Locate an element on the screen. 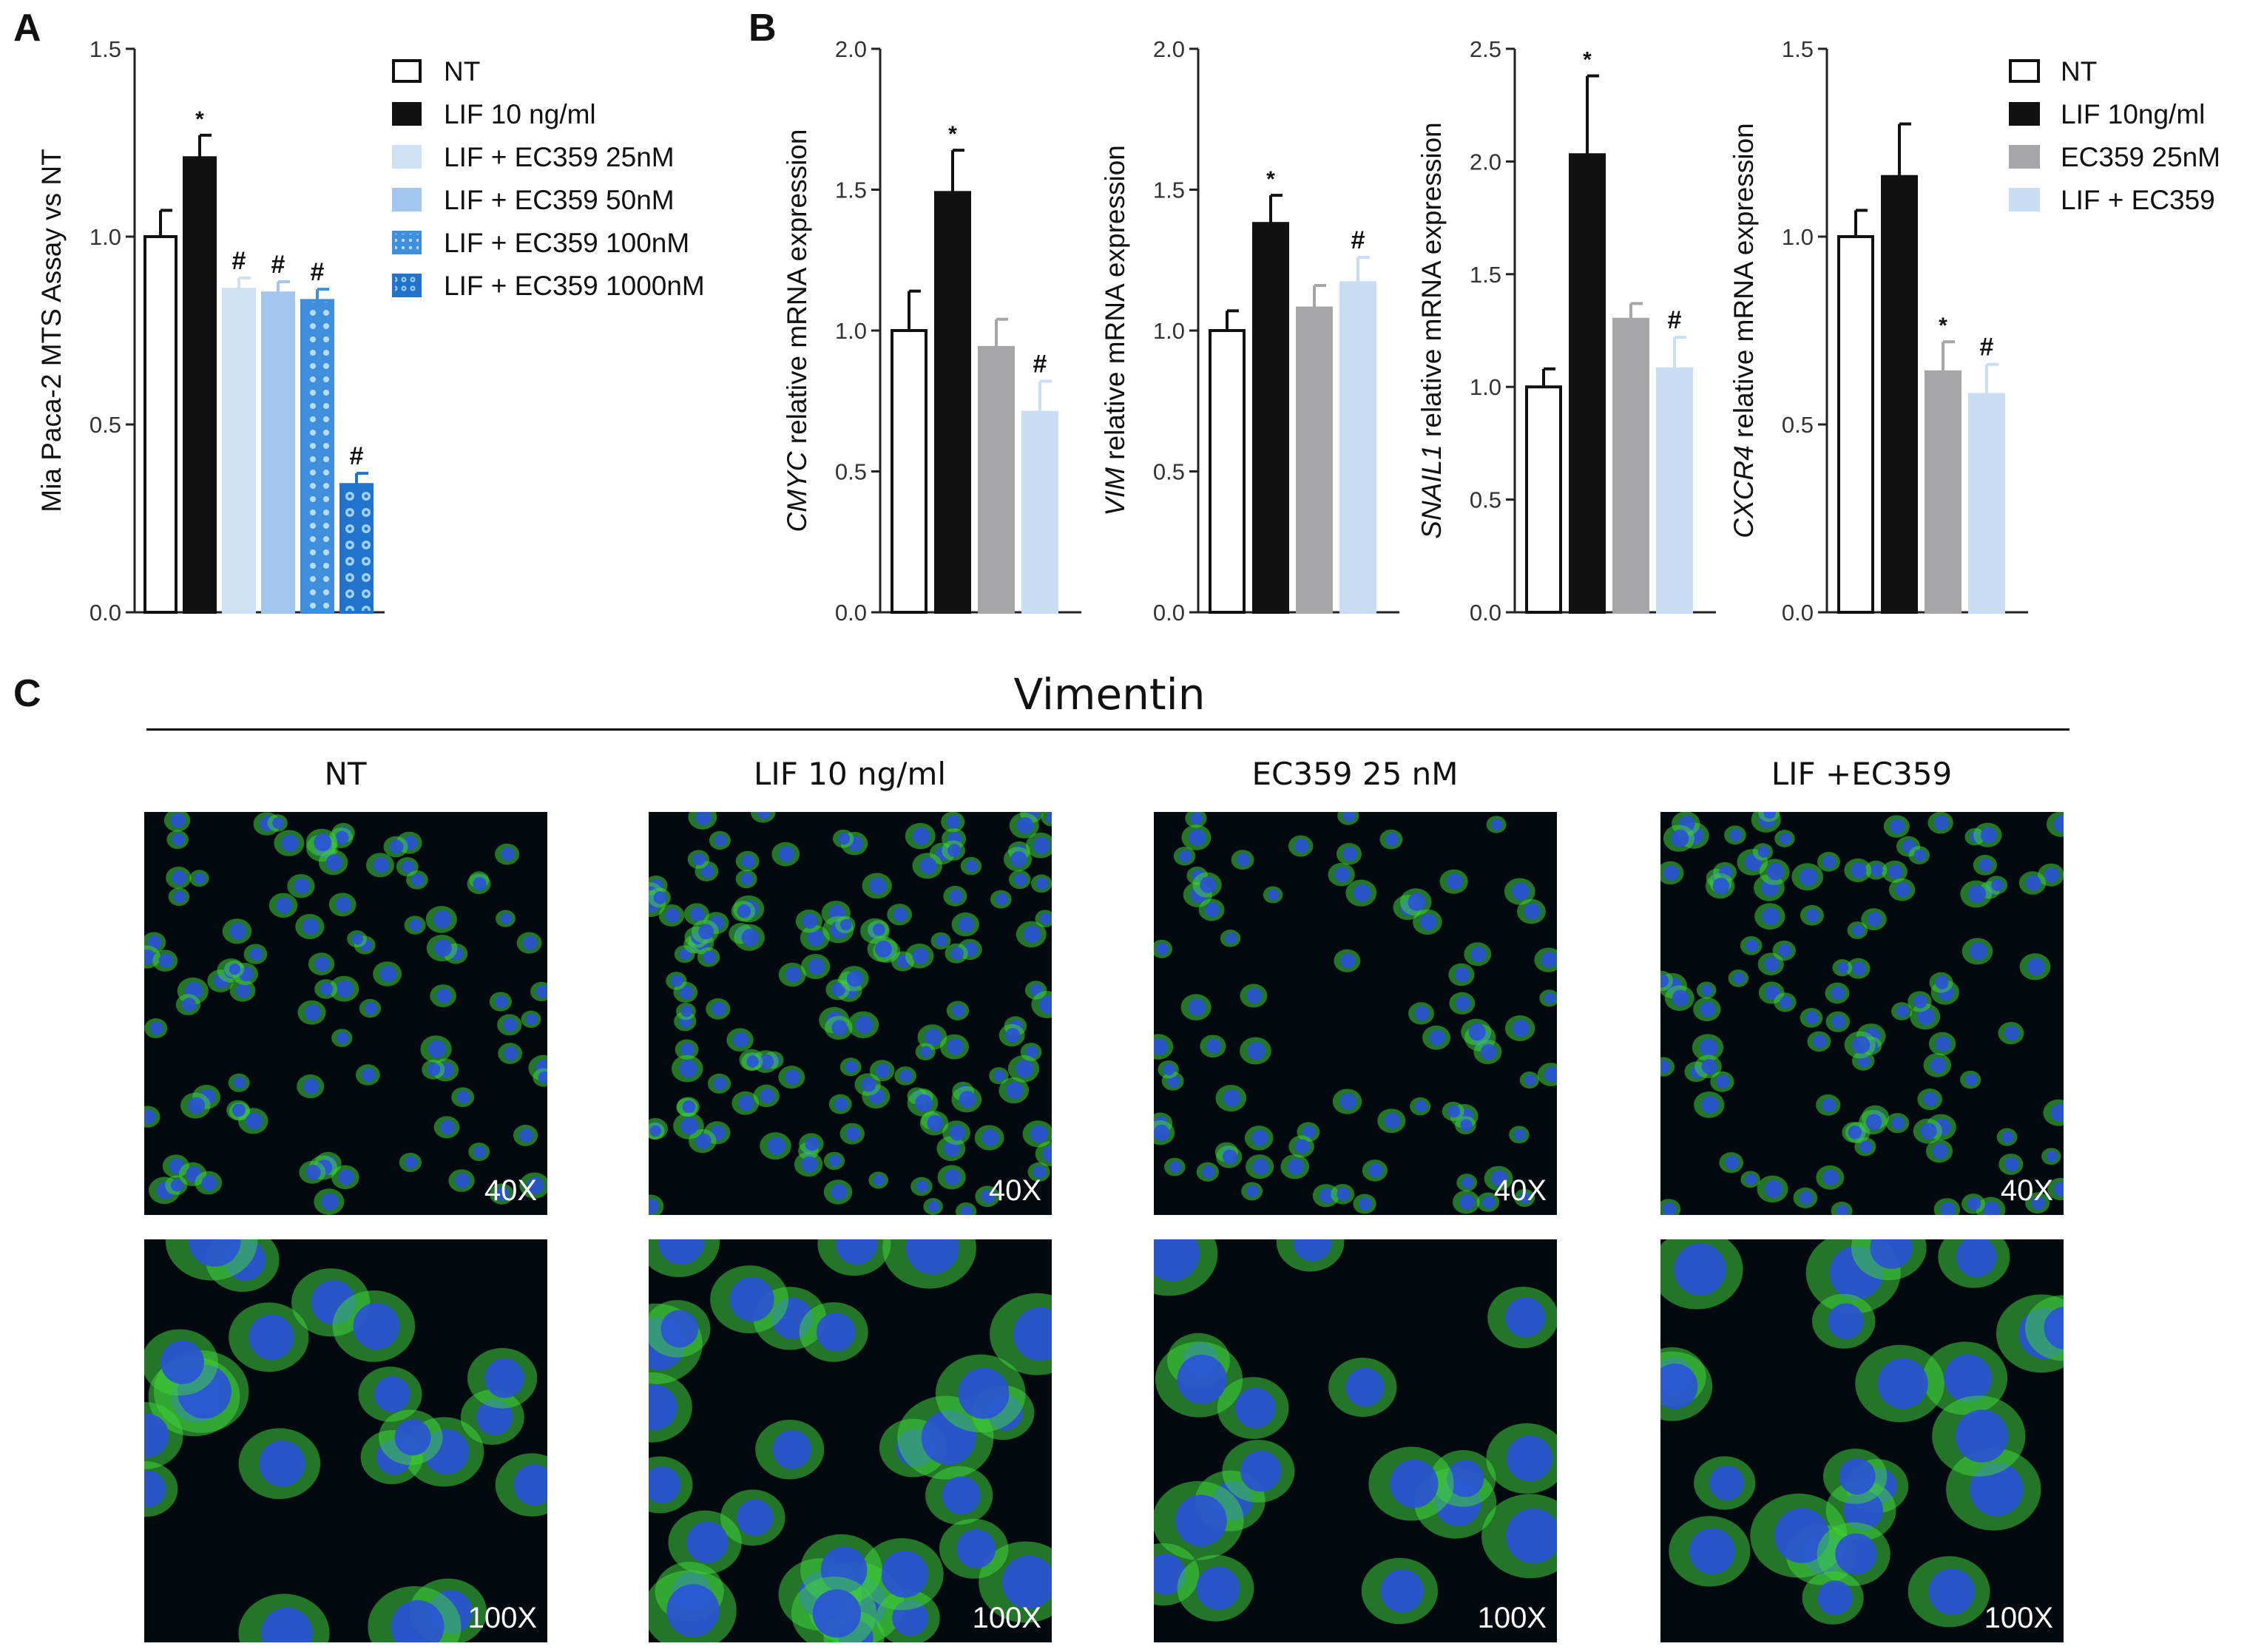 Image resolution: width=2247 pixels, height=1652 pixels. significance-mark: * is located at coordinates (1587, 60).